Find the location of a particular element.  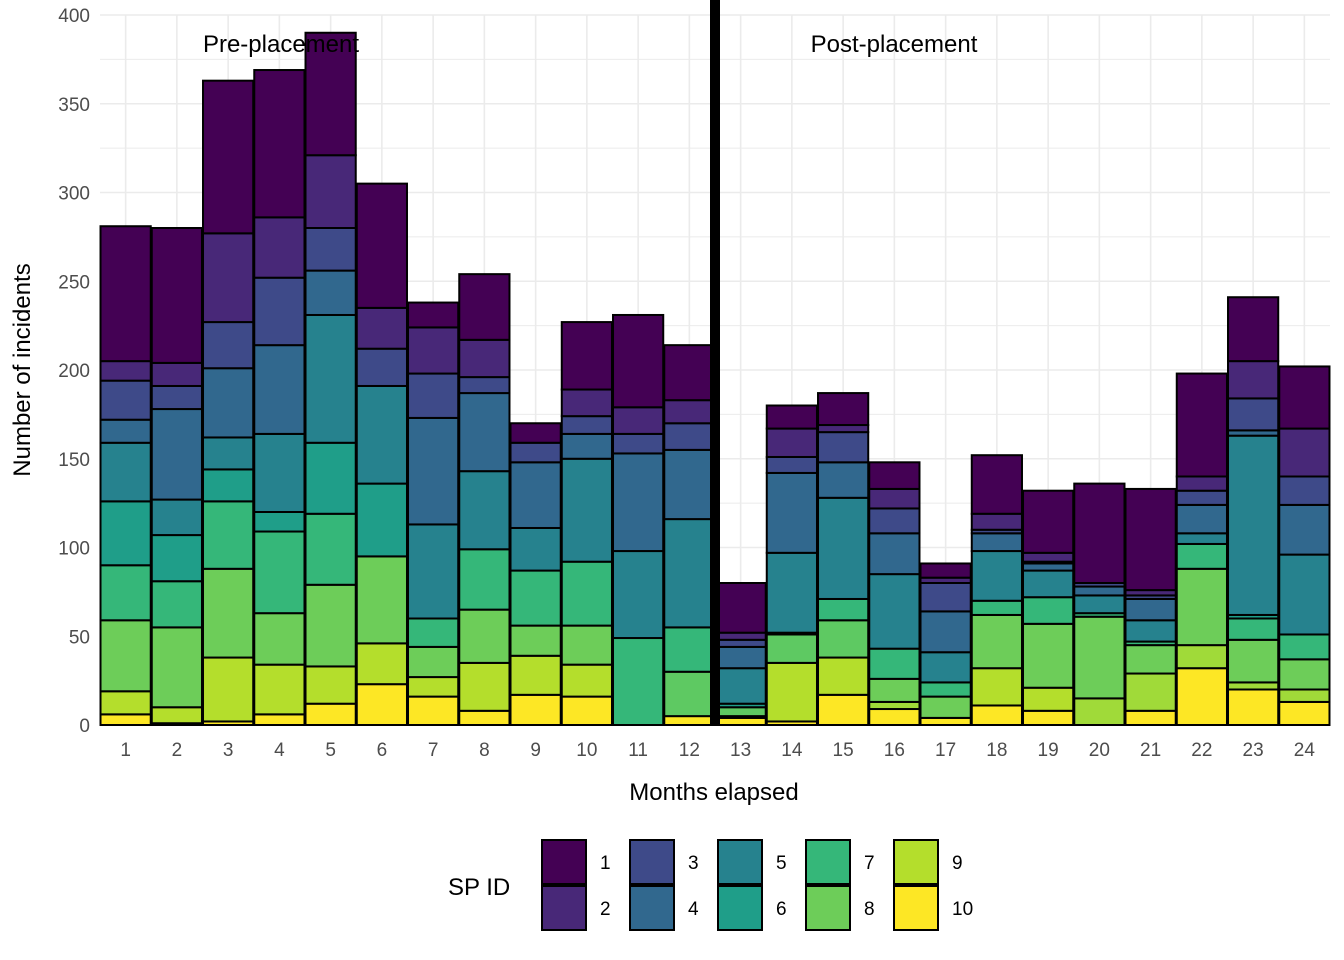

annotation-post-placement: Post-placement is located at coordinates (894, 44).